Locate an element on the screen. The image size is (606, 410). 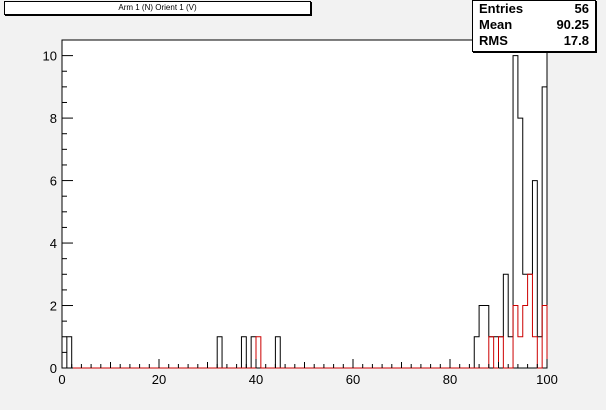
stats-value: 17.8 is located at coordinates (576, 40).